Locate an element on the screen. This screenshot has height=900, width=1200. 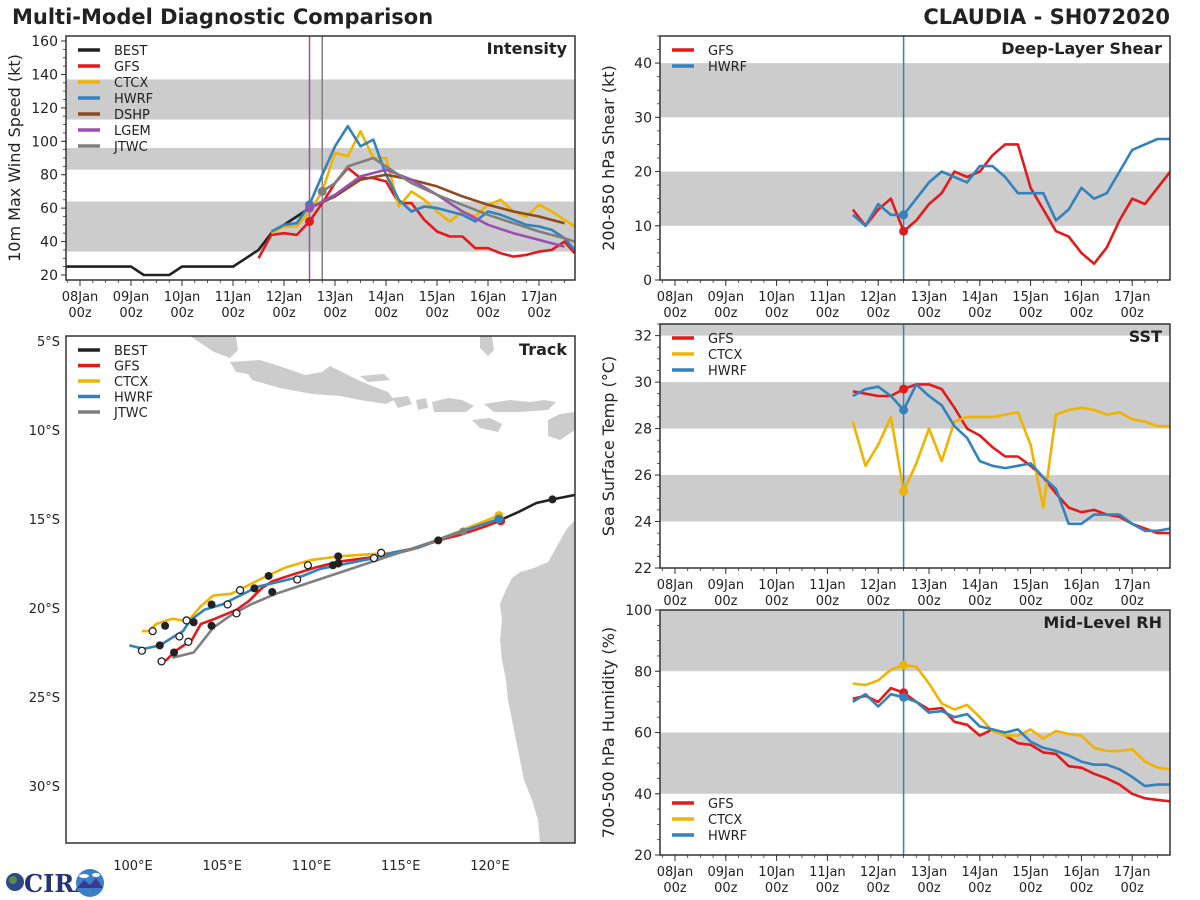
init-marker-jtwc is located at coordinates (322, 191).